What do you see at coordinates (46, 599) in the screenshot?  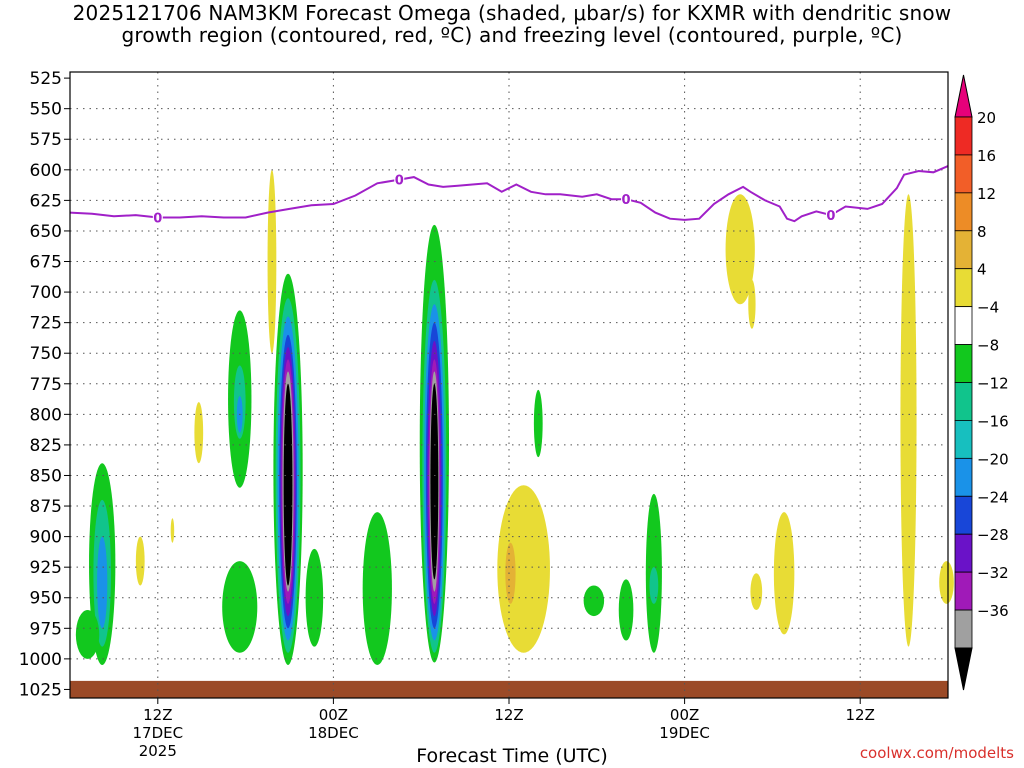 I see `y-tick-label-950: 950` at bounding box center [46, 599].